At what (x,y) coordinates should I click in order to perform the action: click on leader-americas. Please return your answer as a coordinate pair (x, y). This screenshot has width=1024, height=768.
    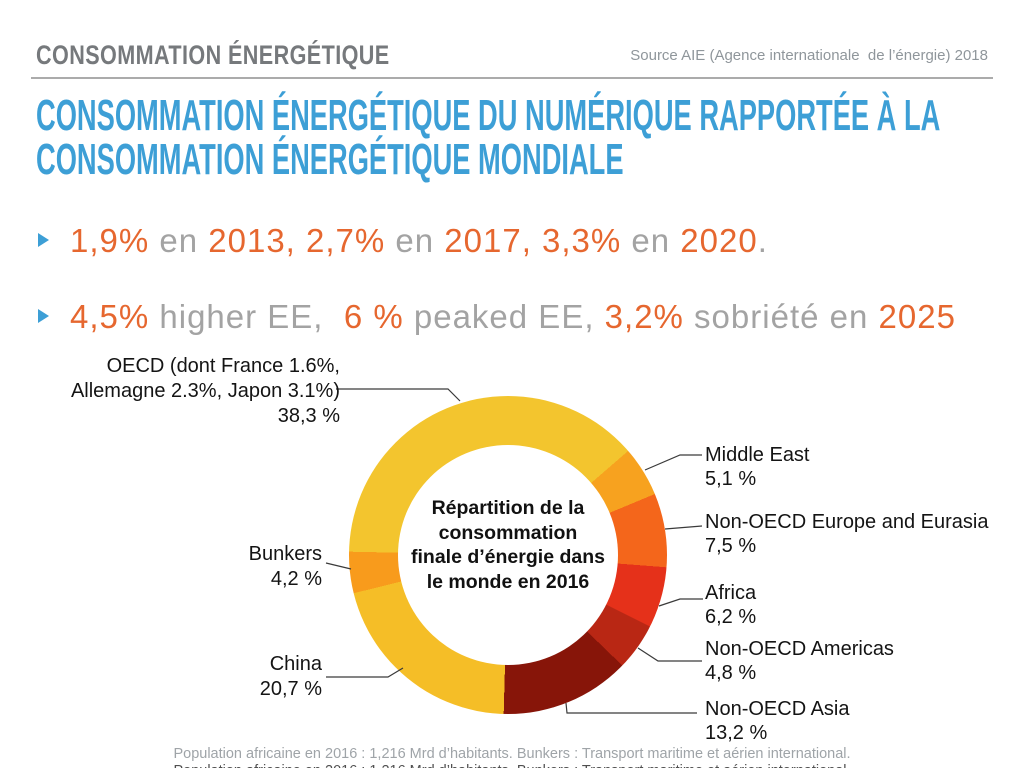
    Looking at the image, I should click on (669, 654).